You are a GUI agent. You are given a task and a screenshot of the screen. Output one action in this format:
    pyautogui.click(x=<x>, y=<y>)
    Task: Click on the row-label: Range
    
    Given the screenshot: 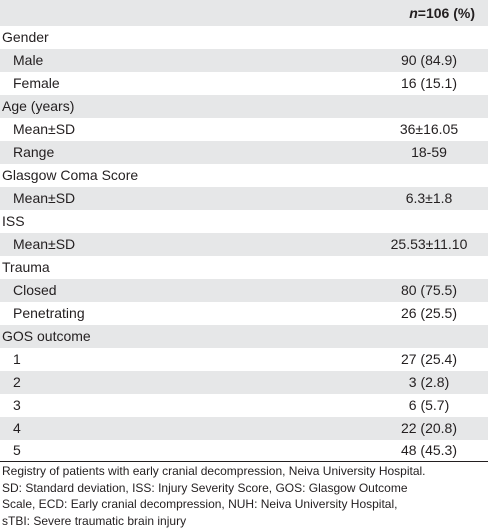 What is the action you would take?
    pyautogui.click(x=34, y=152)
    